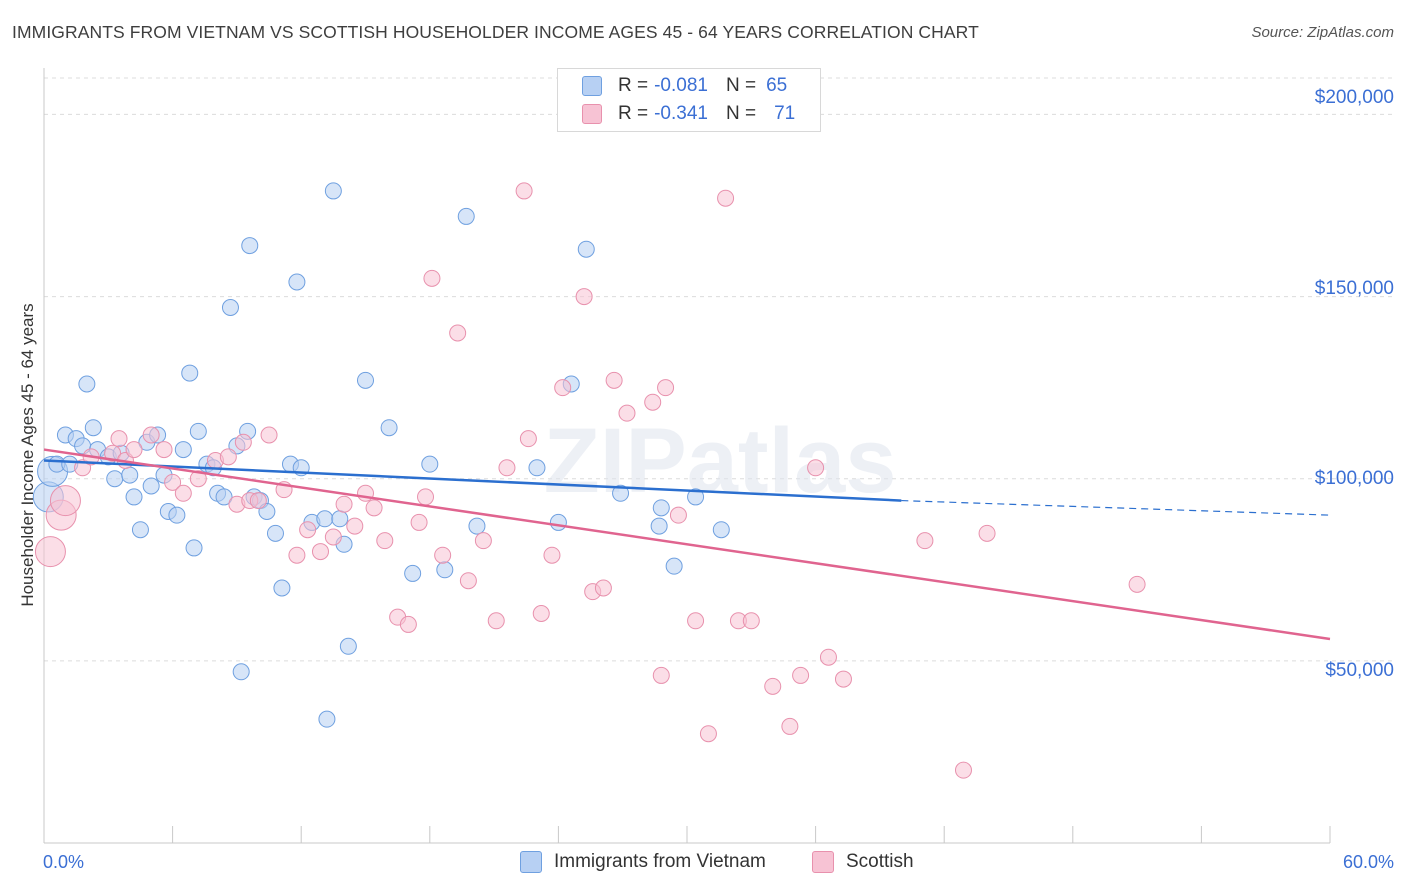 The width and height of the screenshot is (1406, 892). Describe the element at coordinates (531, 862) in the screenshot. I see `vietnam-legend-swatch` at that location.